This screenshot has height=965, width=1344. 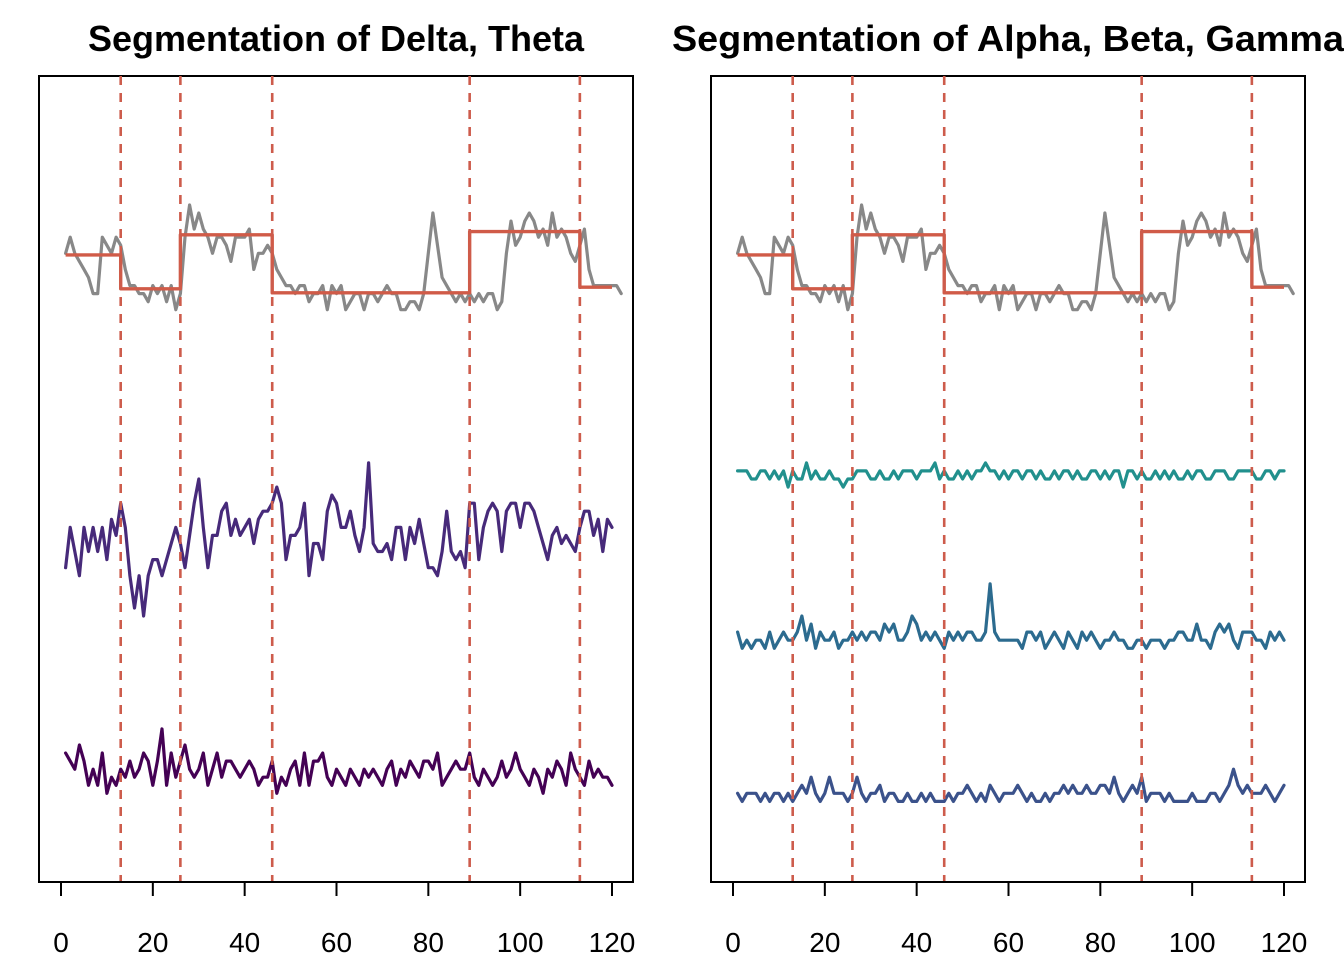 I want to click on panel-title: Segmentation of Alpha, Beta, Gamma, so click(x=1008, y=38).